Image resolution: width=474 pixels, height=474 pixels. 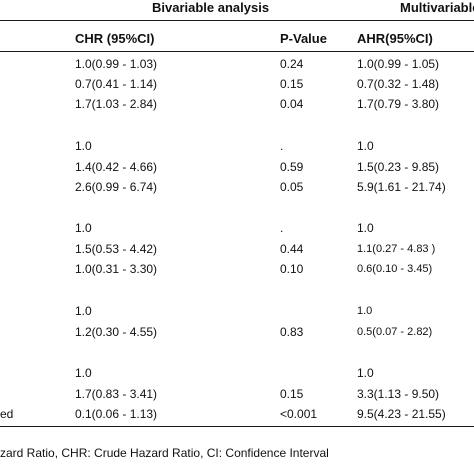 What do you see at coordinates (292, 167) in the screenshot?
I see `pvalue-cell: 0.59` at bounding box center [292, 167].